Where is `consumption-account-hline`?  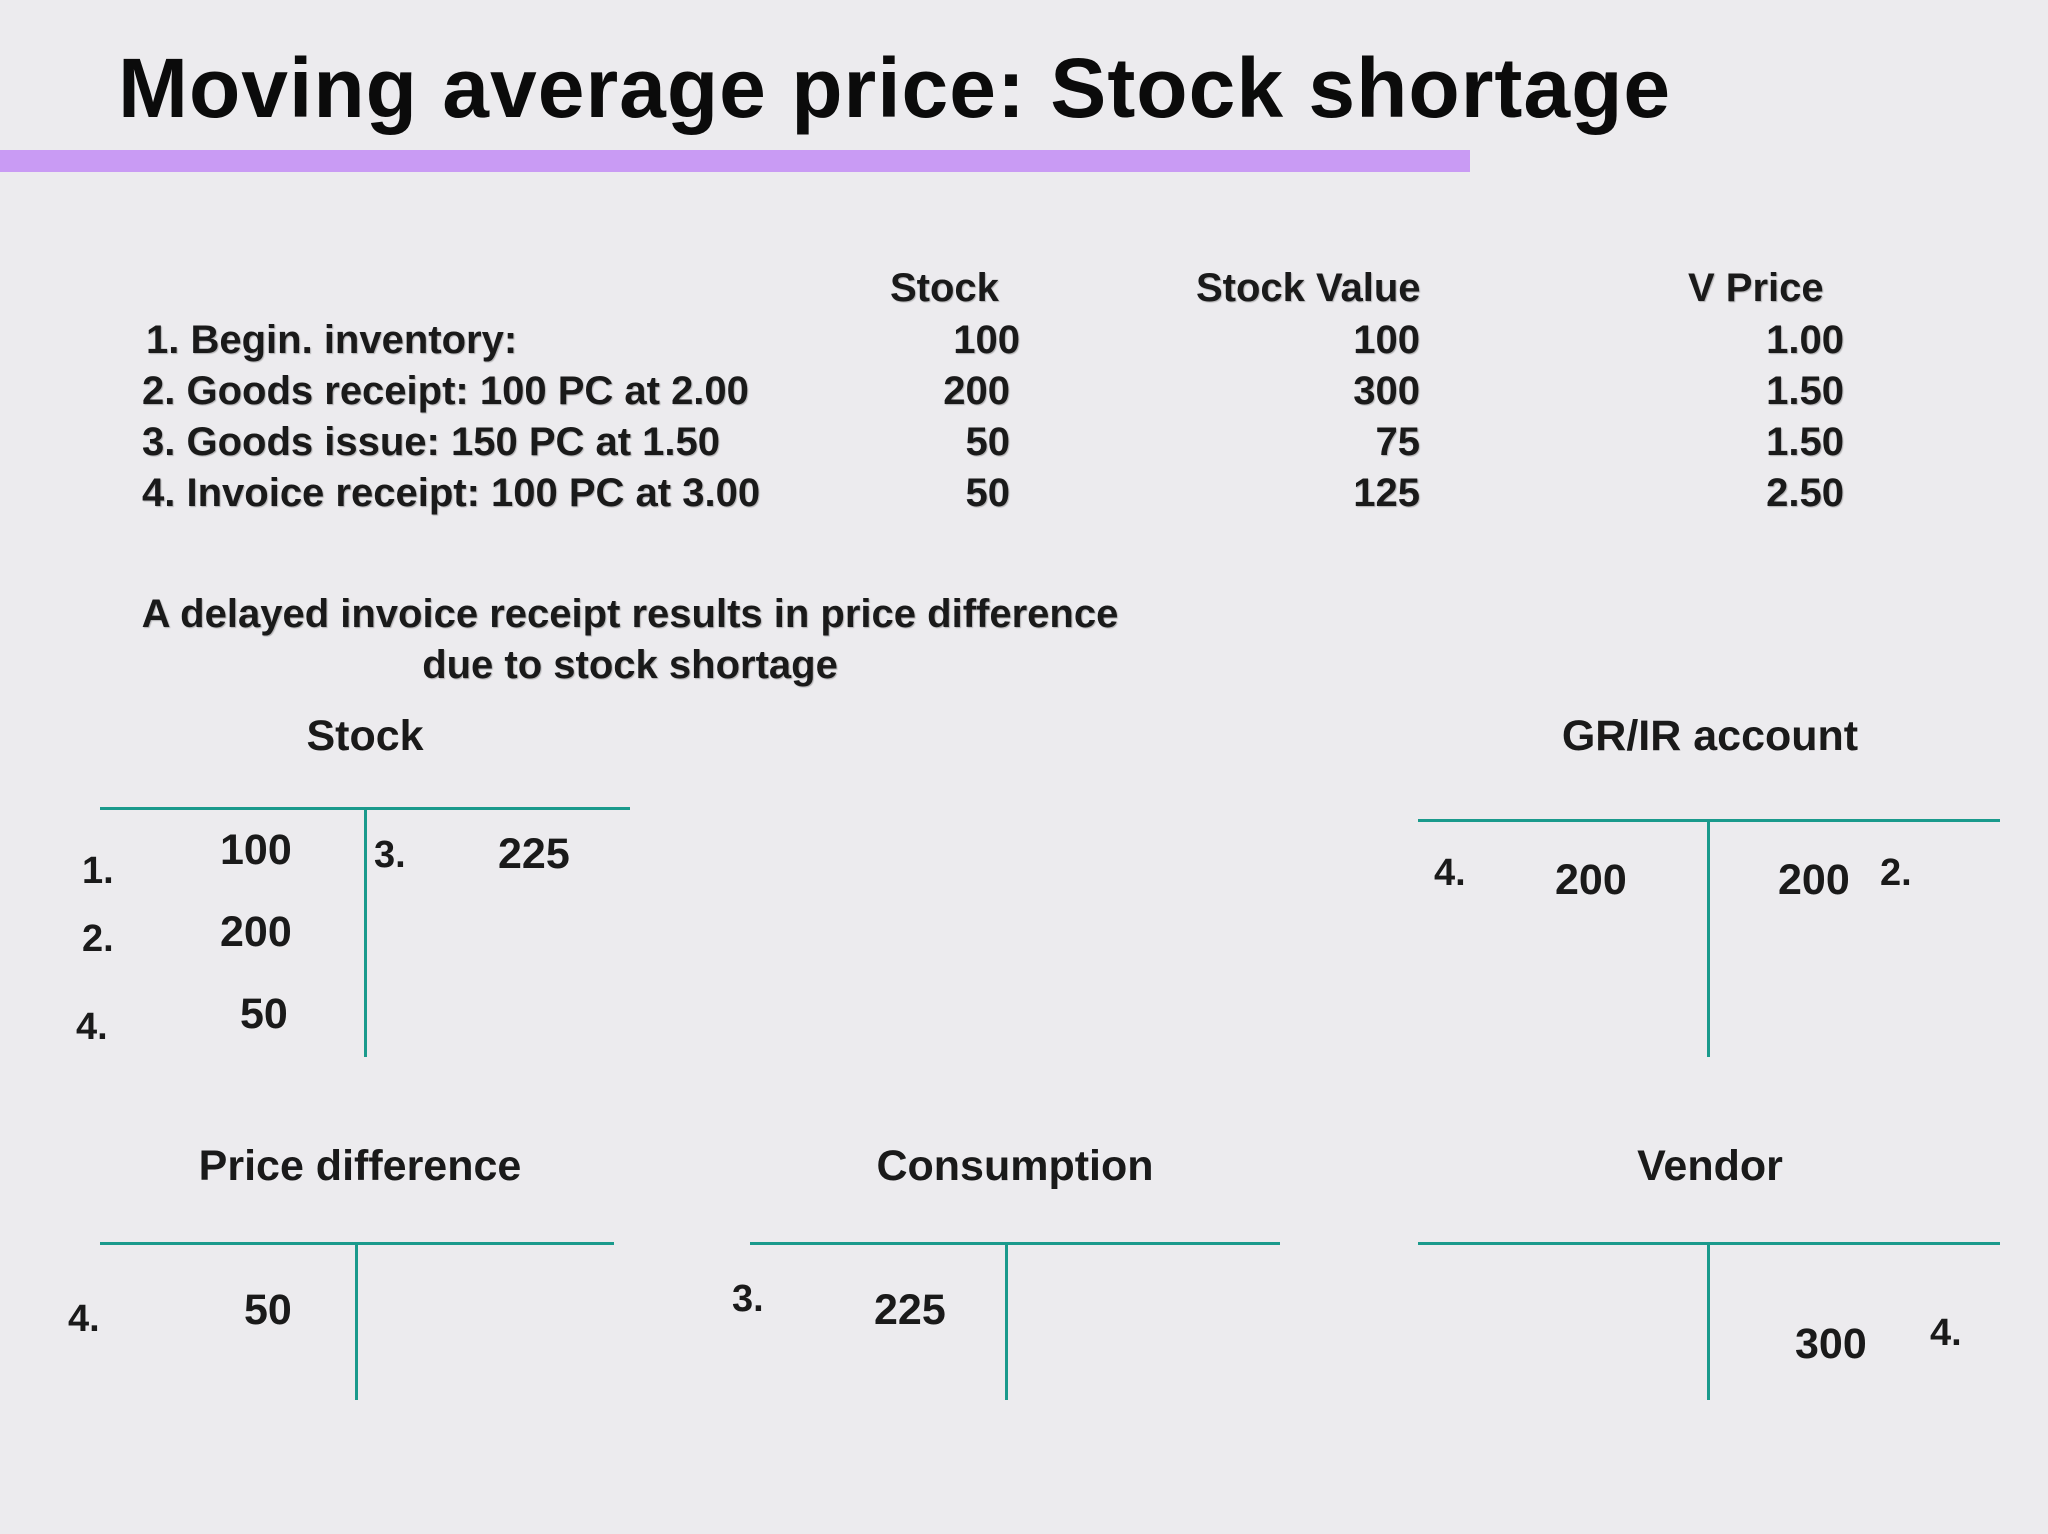 consumption-account-hline is located at coordinates (1015, 1243).